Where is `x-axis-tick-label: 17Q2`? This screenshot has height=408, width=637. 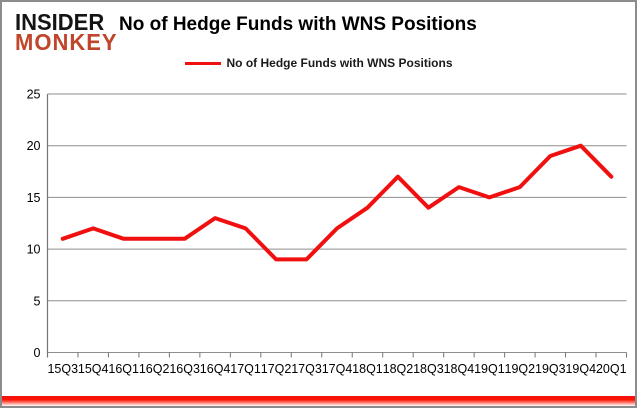 x-axis-tick-label: 17Q2 is located at coordinates (276, 369).